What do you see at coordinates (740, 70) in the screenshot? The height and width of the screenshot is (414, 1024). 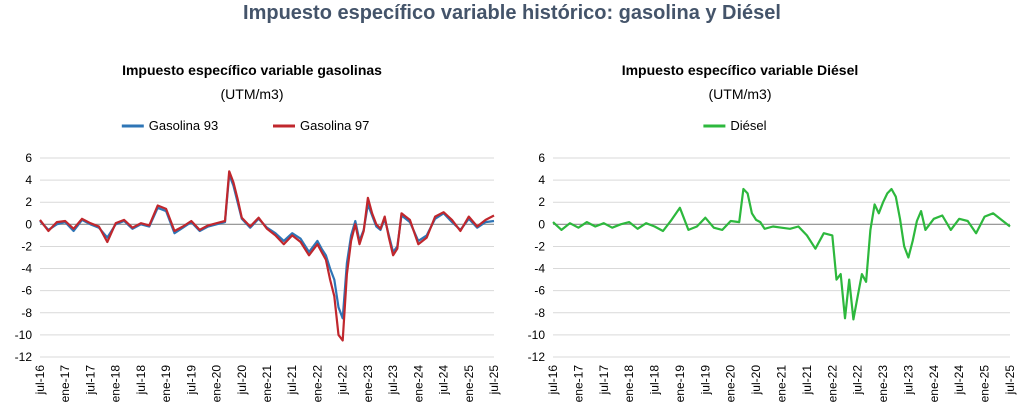 I see `chart-title: Impuesto específico variable Diésel` at bounding box center [740, 70].